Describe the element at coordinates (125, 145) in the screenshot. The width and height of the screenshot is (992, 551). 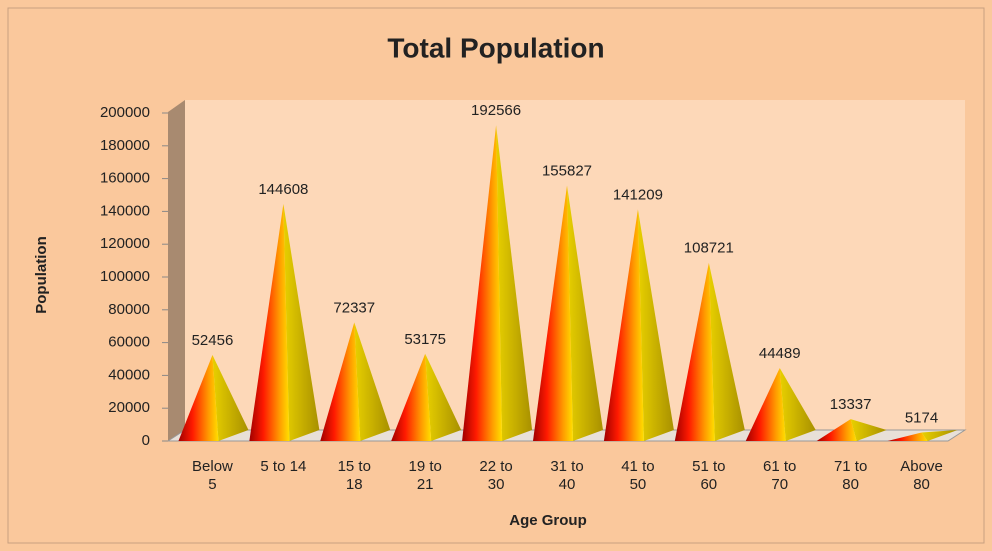
I see `y-tick-label: 180000` at that location.